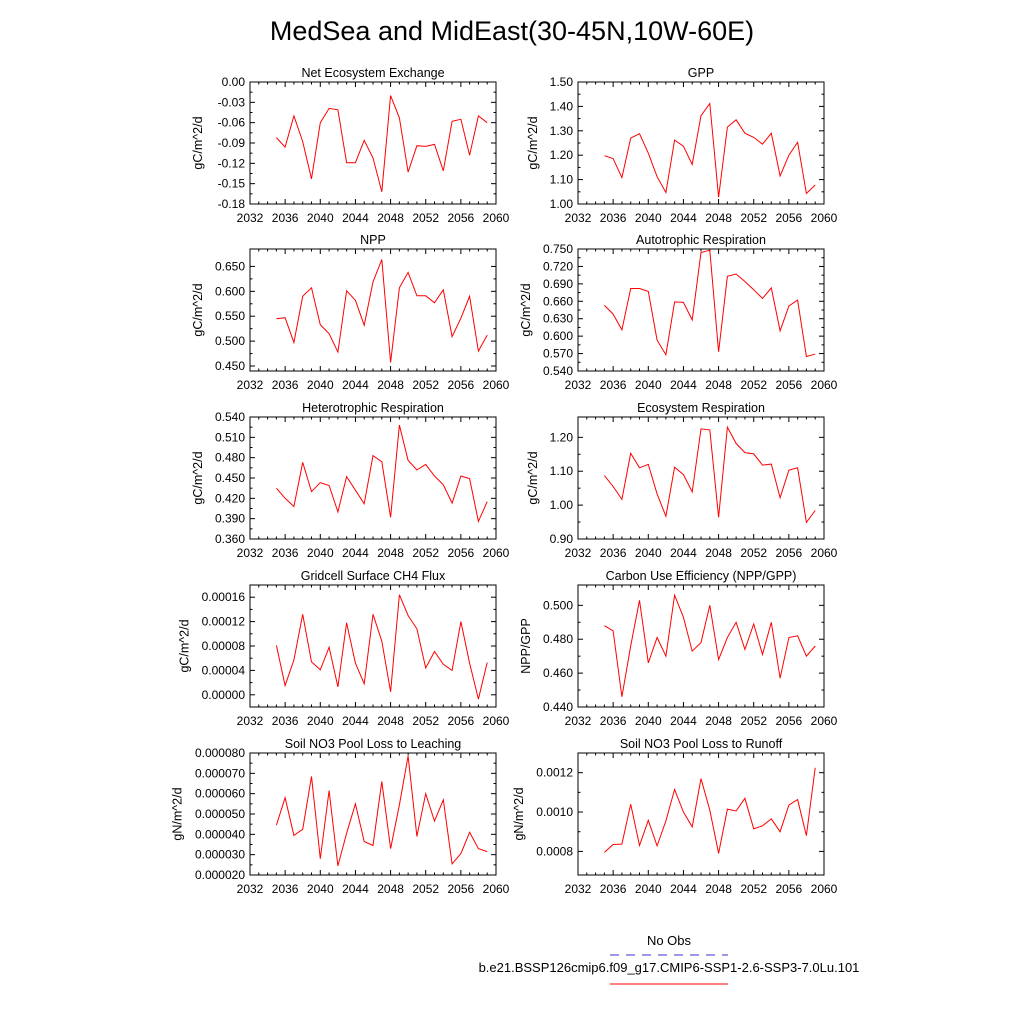  I want to click on y-tick-label: 0.630, so click(558, 319).